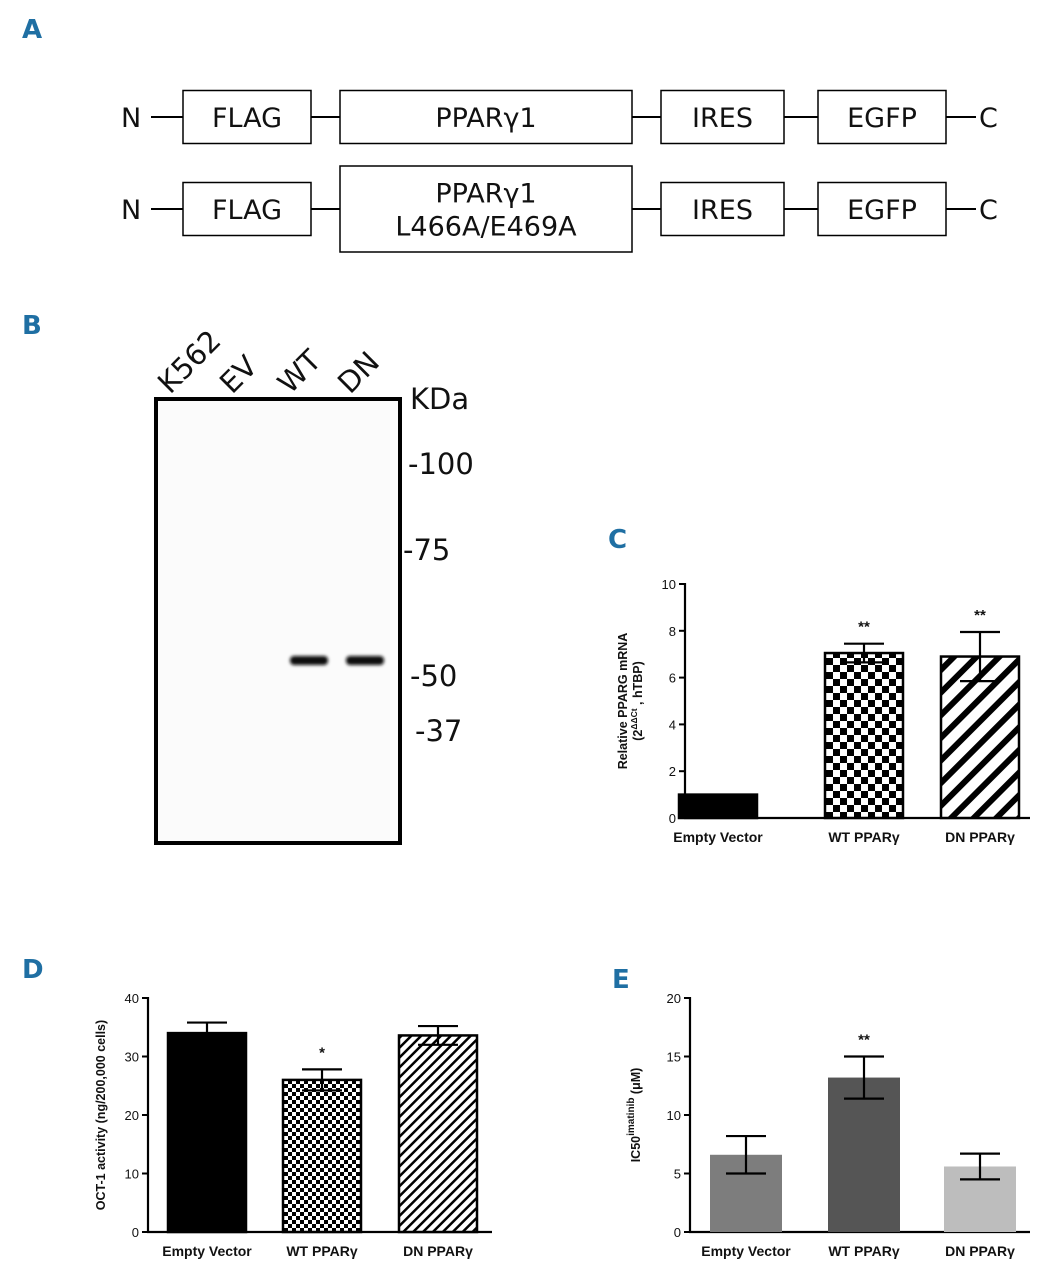 The width and height of the screenshot is (1058, 1280). Describe the element at coordinates (634, 1115) in the screenshot. I see `y-axis-title: IC50imatinib (μM)` at that location.